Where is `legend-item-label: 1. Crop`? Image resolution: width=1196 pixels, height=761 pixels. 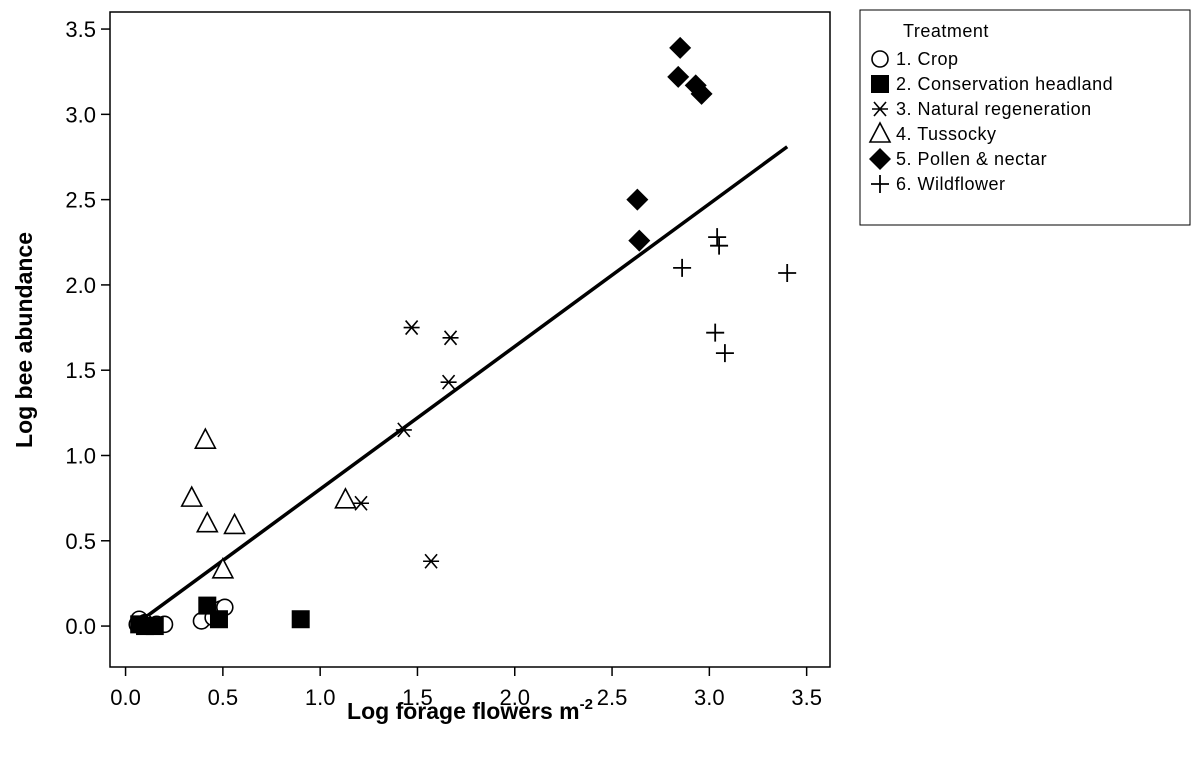
legend-item-label: 1. Crop is located at coordinates (927, 59).